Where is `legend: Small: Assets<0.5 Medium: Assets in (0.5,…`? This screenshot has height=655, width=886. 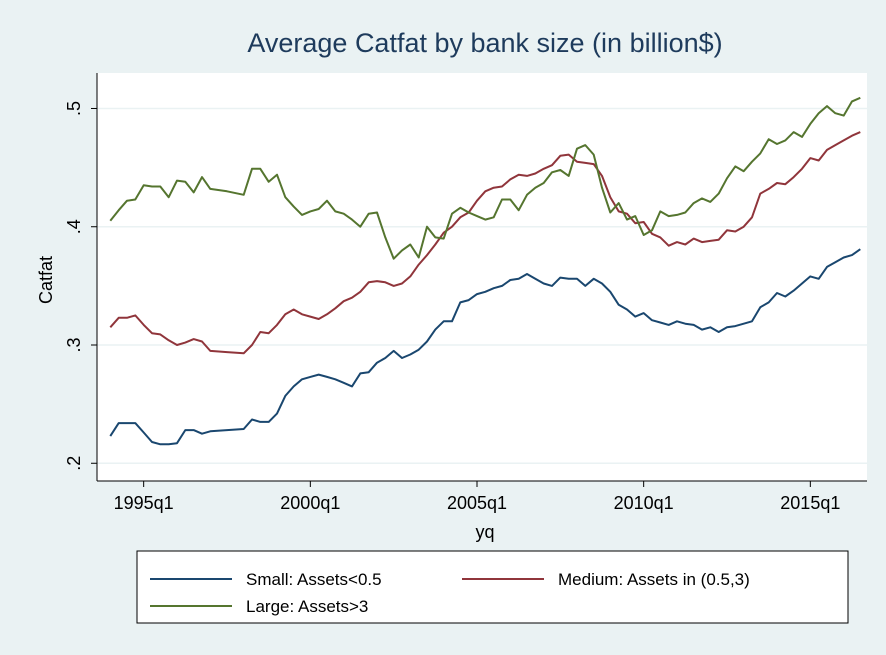 legend: Small: Assets<0.5 Medium: Assets in (0.5,… is located at coordinates (492, 587).